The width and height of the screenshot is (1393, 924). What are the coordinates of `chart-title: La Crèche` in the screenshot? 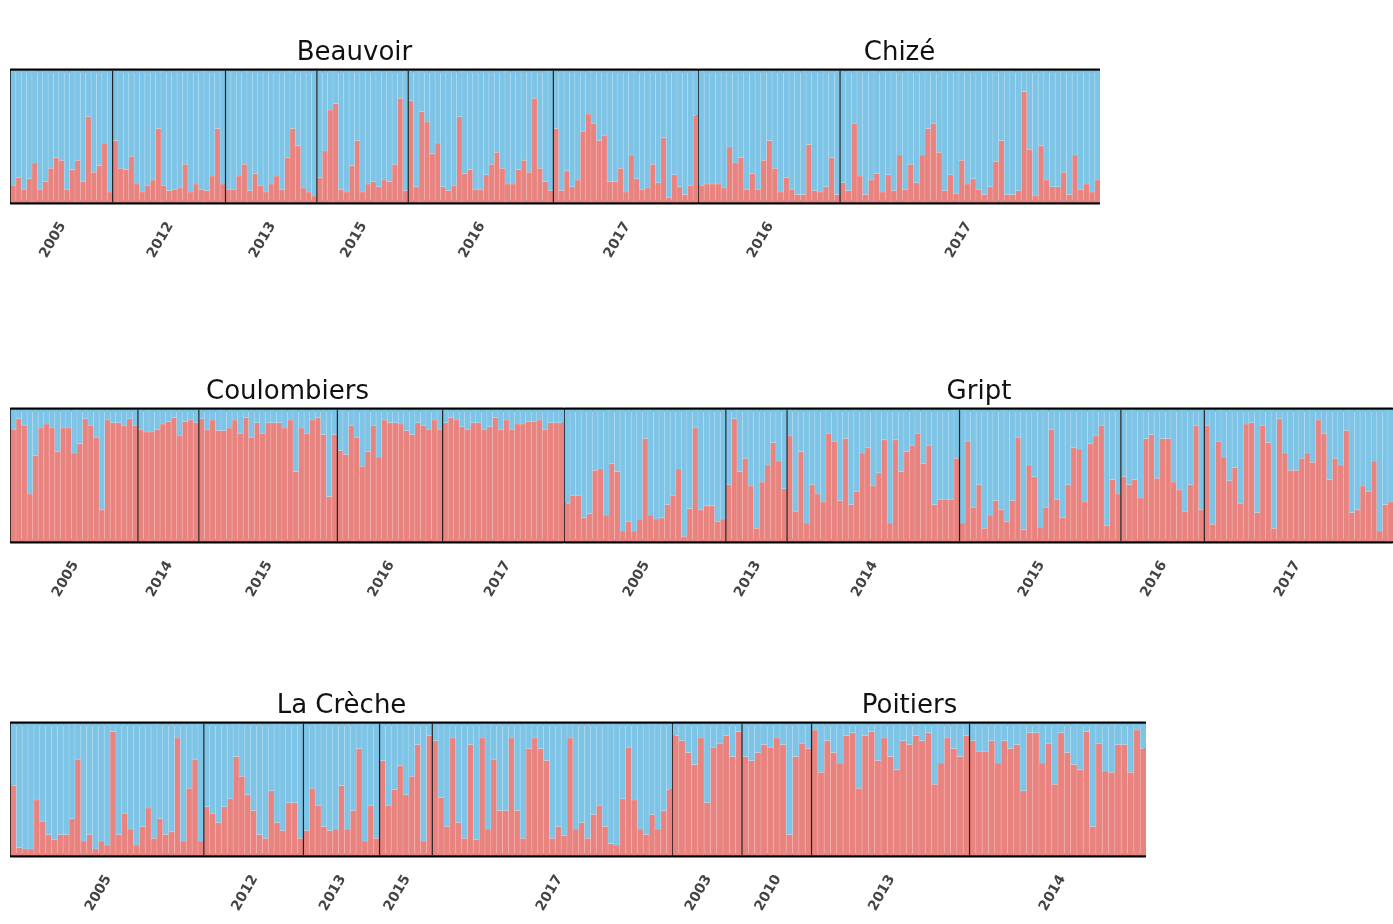 It's located at (341, 703).